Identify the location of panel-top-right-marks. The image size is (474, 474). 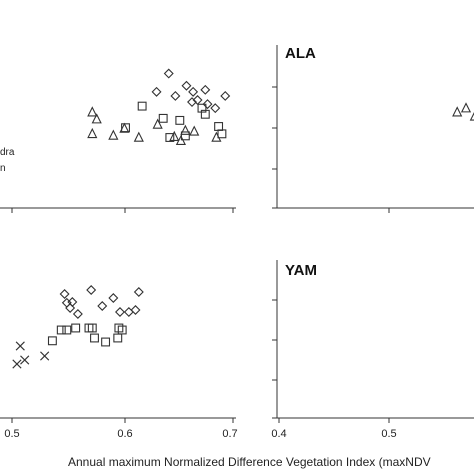
(463, 111).